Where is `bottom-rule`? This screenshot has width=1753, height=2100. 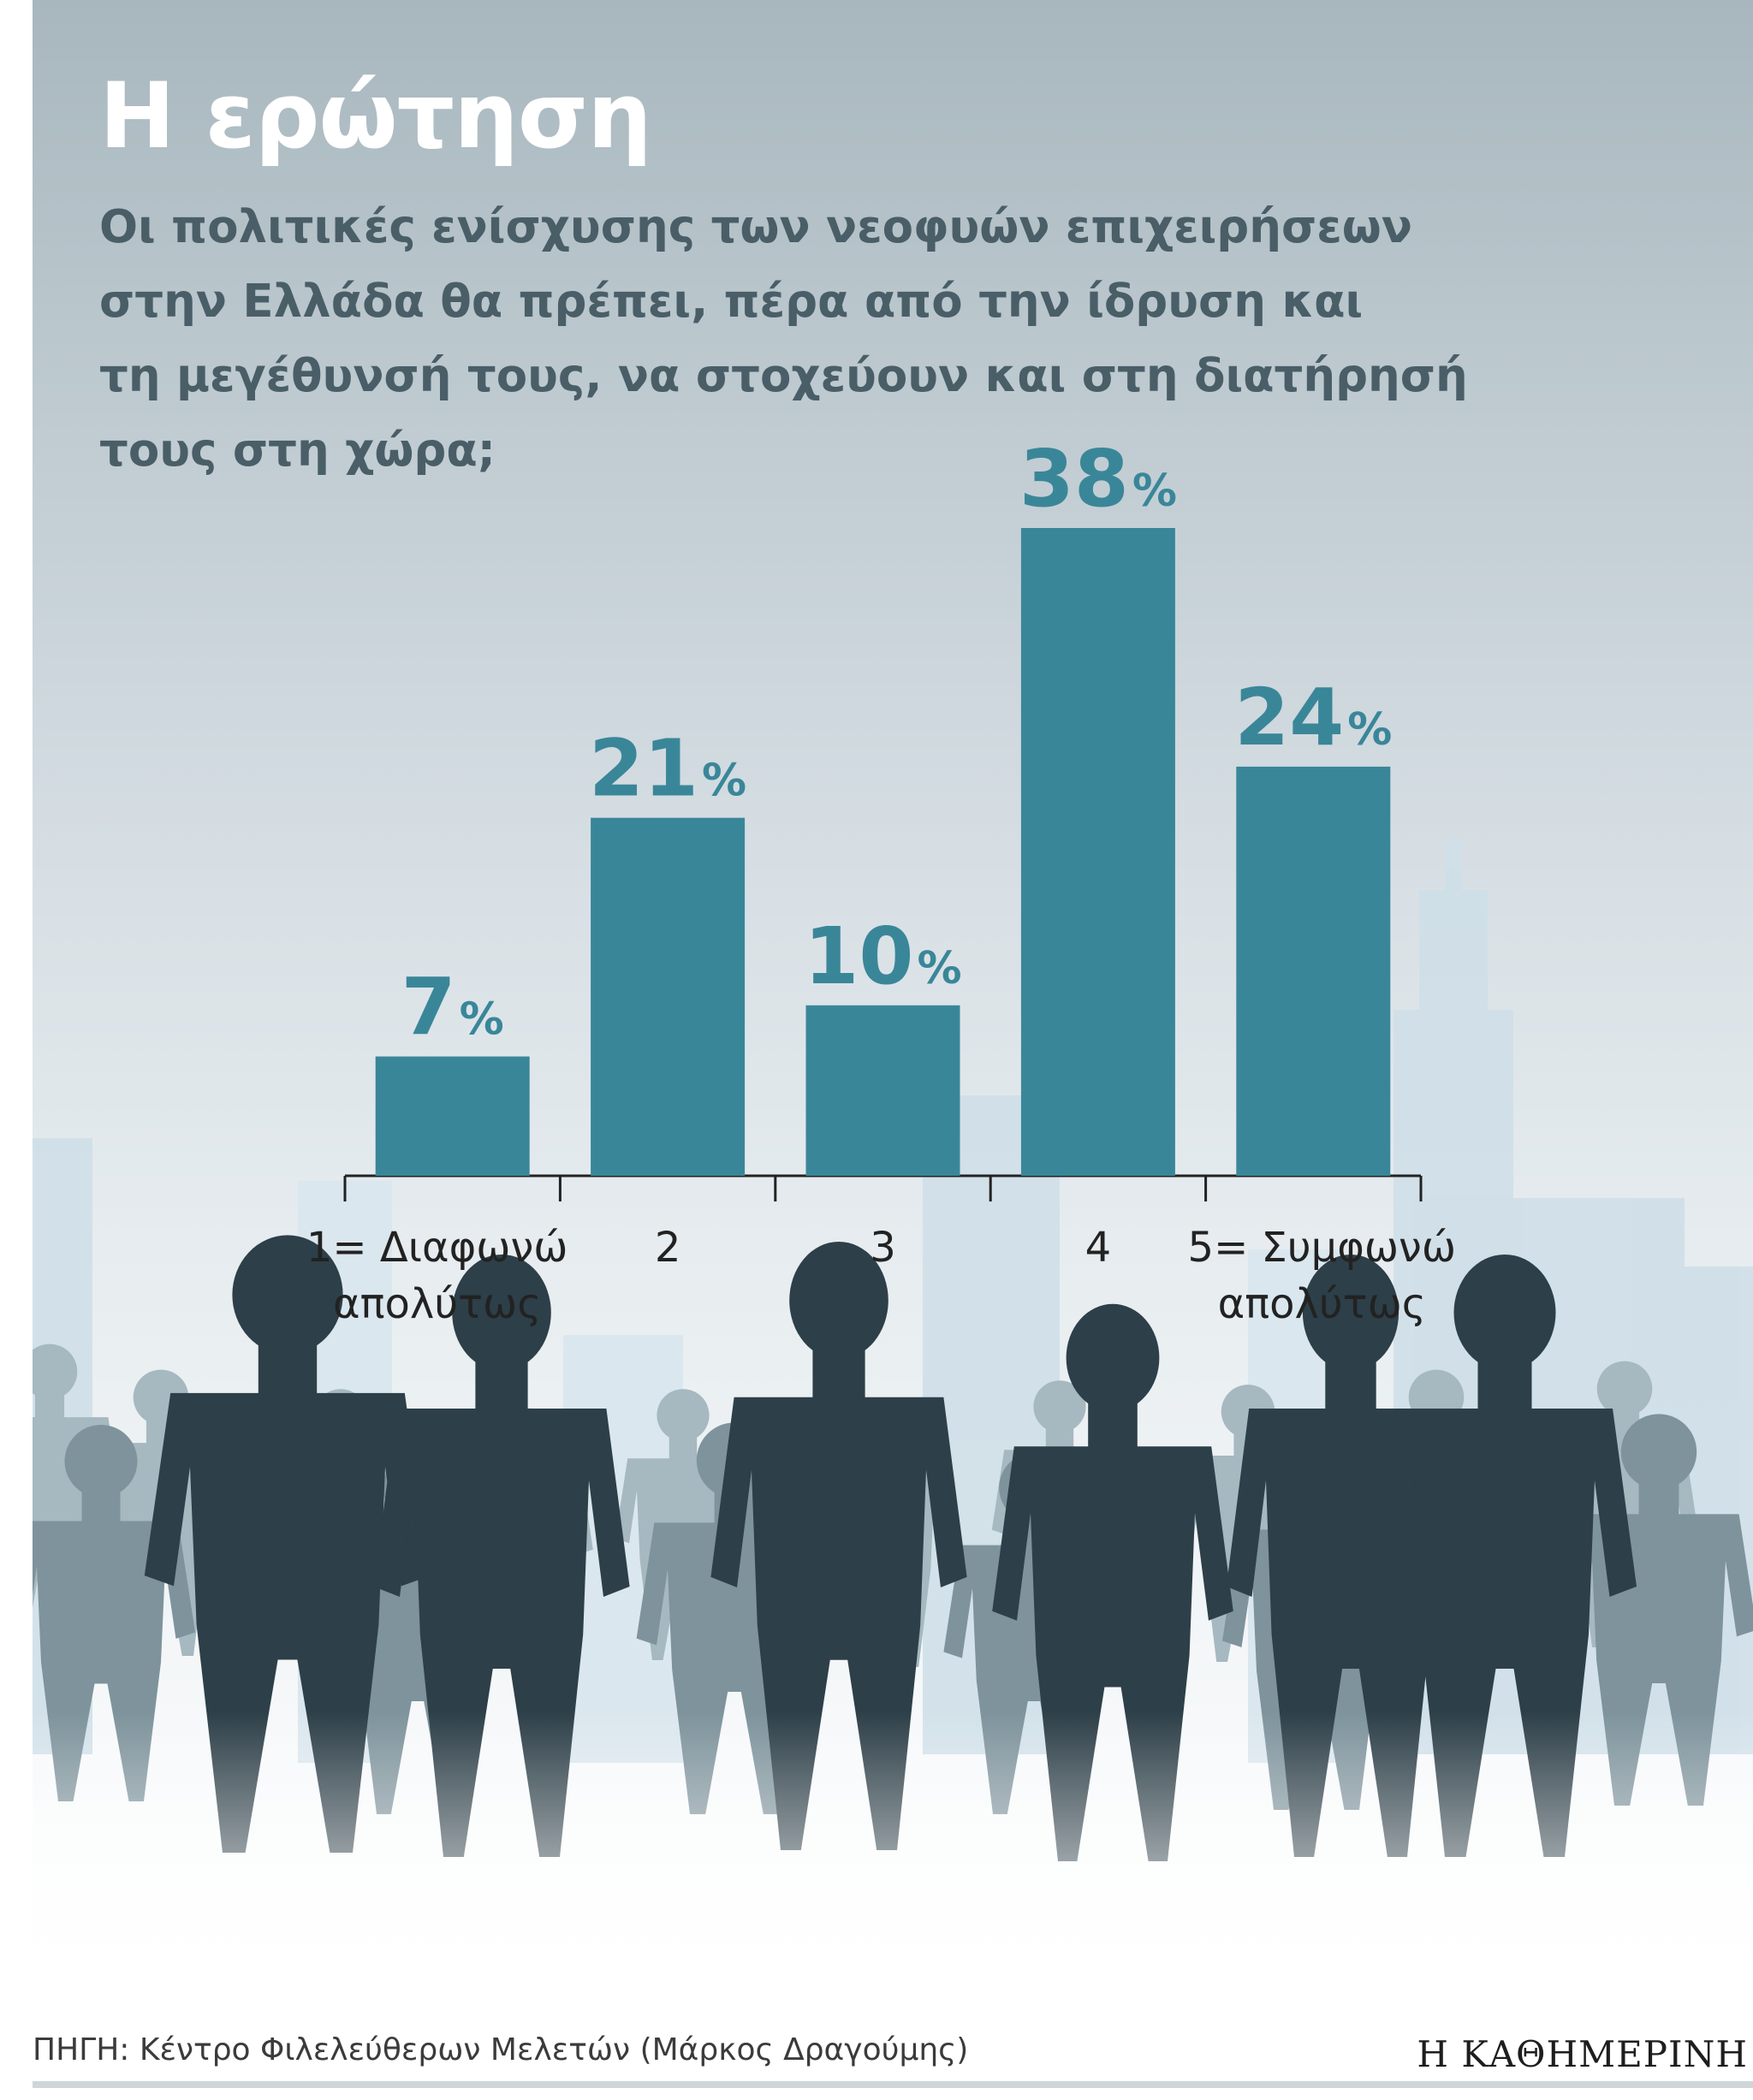
bottom-rule is located at coordinates (893, 2084).